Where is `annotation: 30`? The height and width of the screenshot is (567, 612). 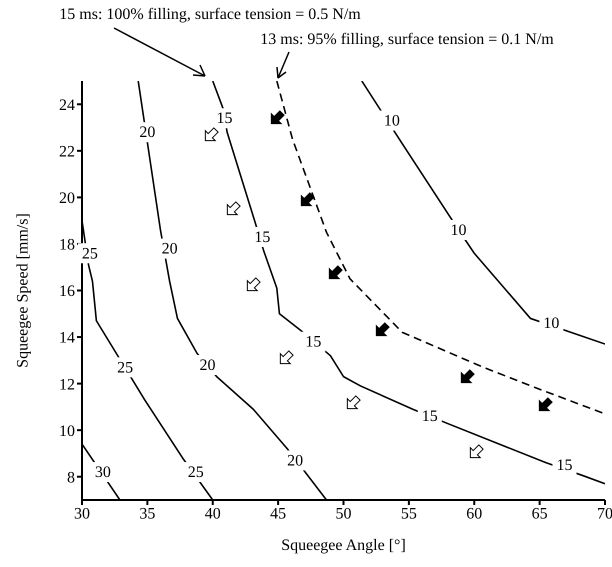
annotation: 30 is located at coordinates (102, 473).